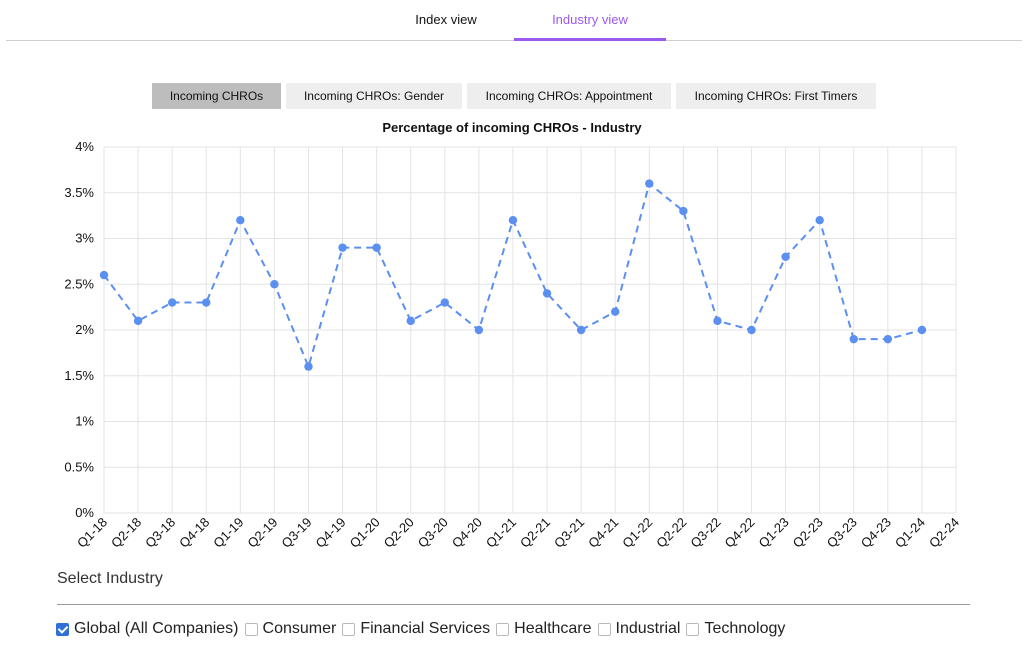 This screenshot has height=656, width=1024. I want to click on y-tick-label: 0%, so click(84, 512).